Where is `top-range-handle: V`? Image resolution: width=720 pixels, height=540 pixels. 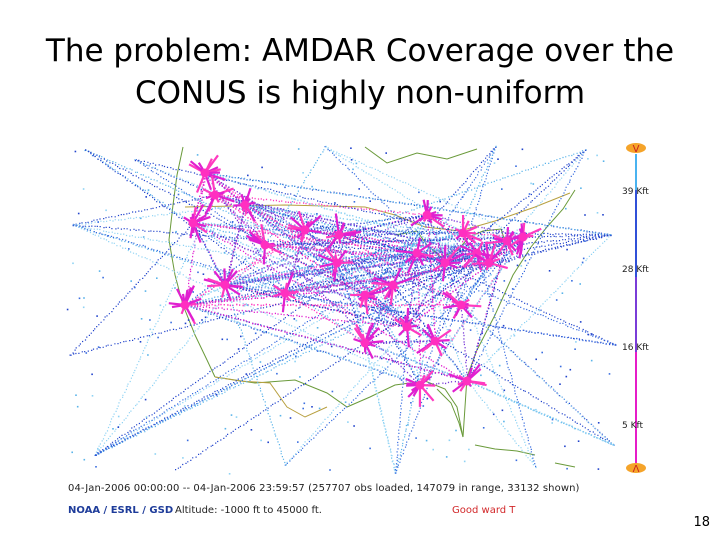 top-range-handle: V is located at coordinates (636, 149).